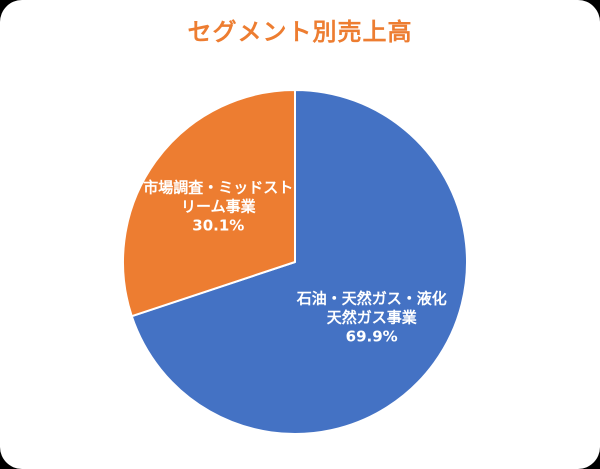 This screenshot has height=469, width=600. What do you see at coordinates (371, 317) in the screenshot?
I see `pie-slice-label-0: 石油・天然ガス・液化天然ガス事業 69.9%` at bounding box center [371, 317].